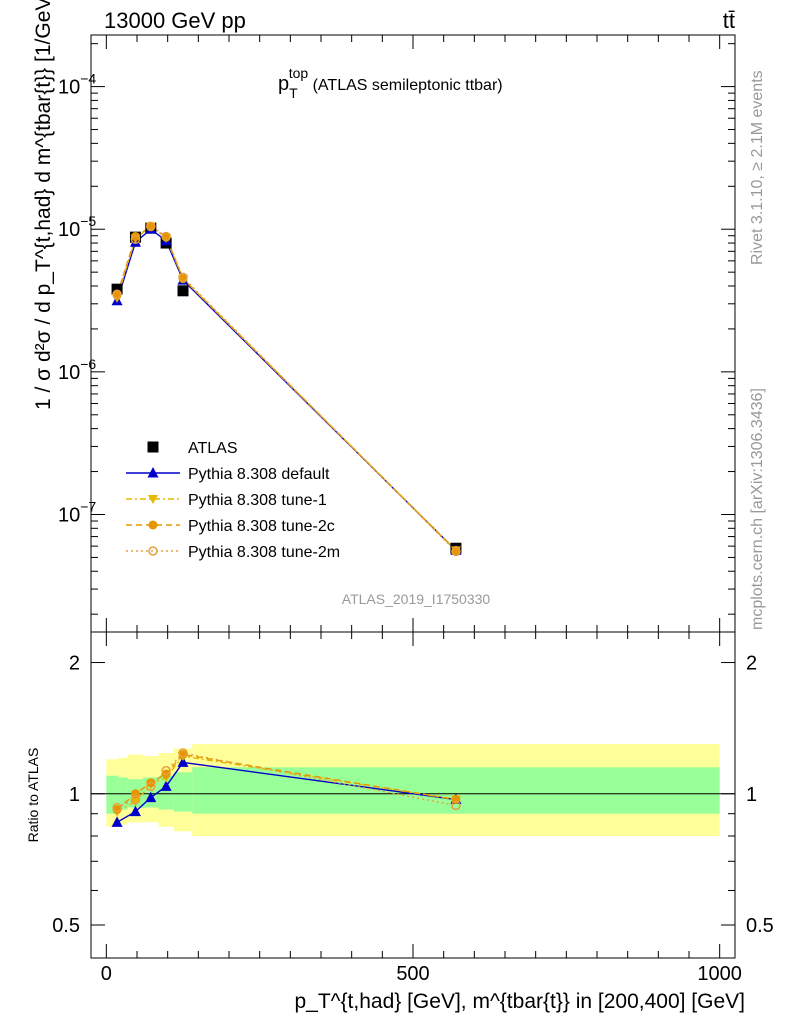 The width and height of the screenshot is (786, 1024). I want to click on main-series, so click(286, 389).